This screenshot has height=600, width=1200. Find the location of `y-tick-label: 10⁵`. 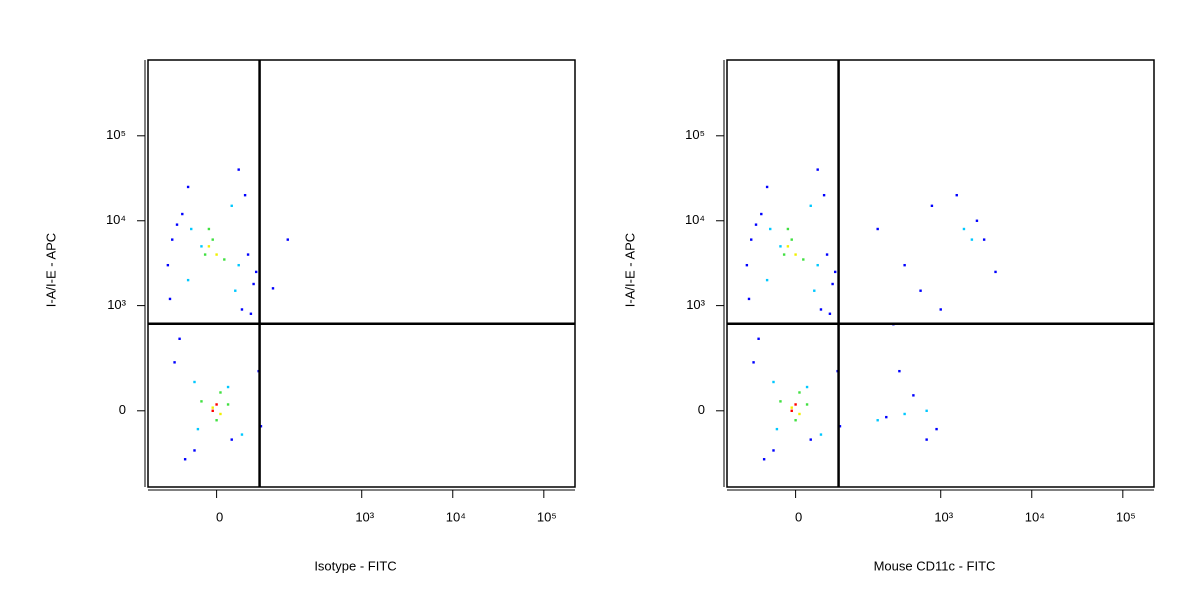

y-tick-label: 10⁵ is located at coordinates (695, 134).